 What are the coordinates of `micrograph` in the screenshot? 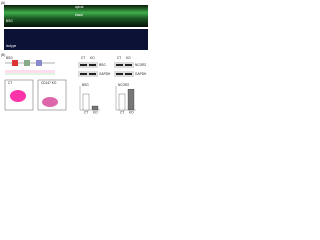 It's located at (76, 16).